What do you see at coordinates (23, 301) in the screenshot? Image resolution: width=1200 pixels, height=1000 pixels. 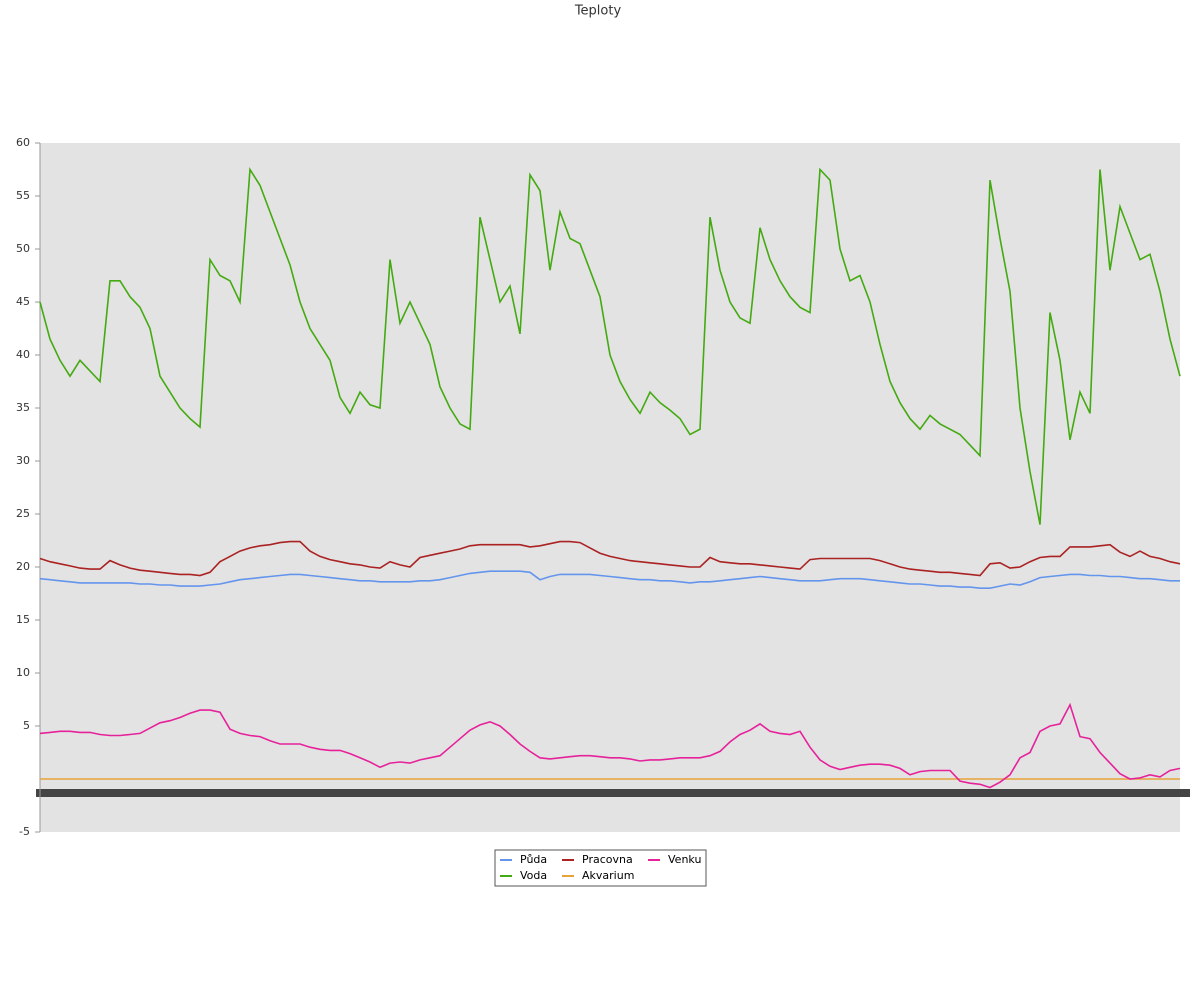 I see `y-tick-label: 45` at bounding box center [23, 301].